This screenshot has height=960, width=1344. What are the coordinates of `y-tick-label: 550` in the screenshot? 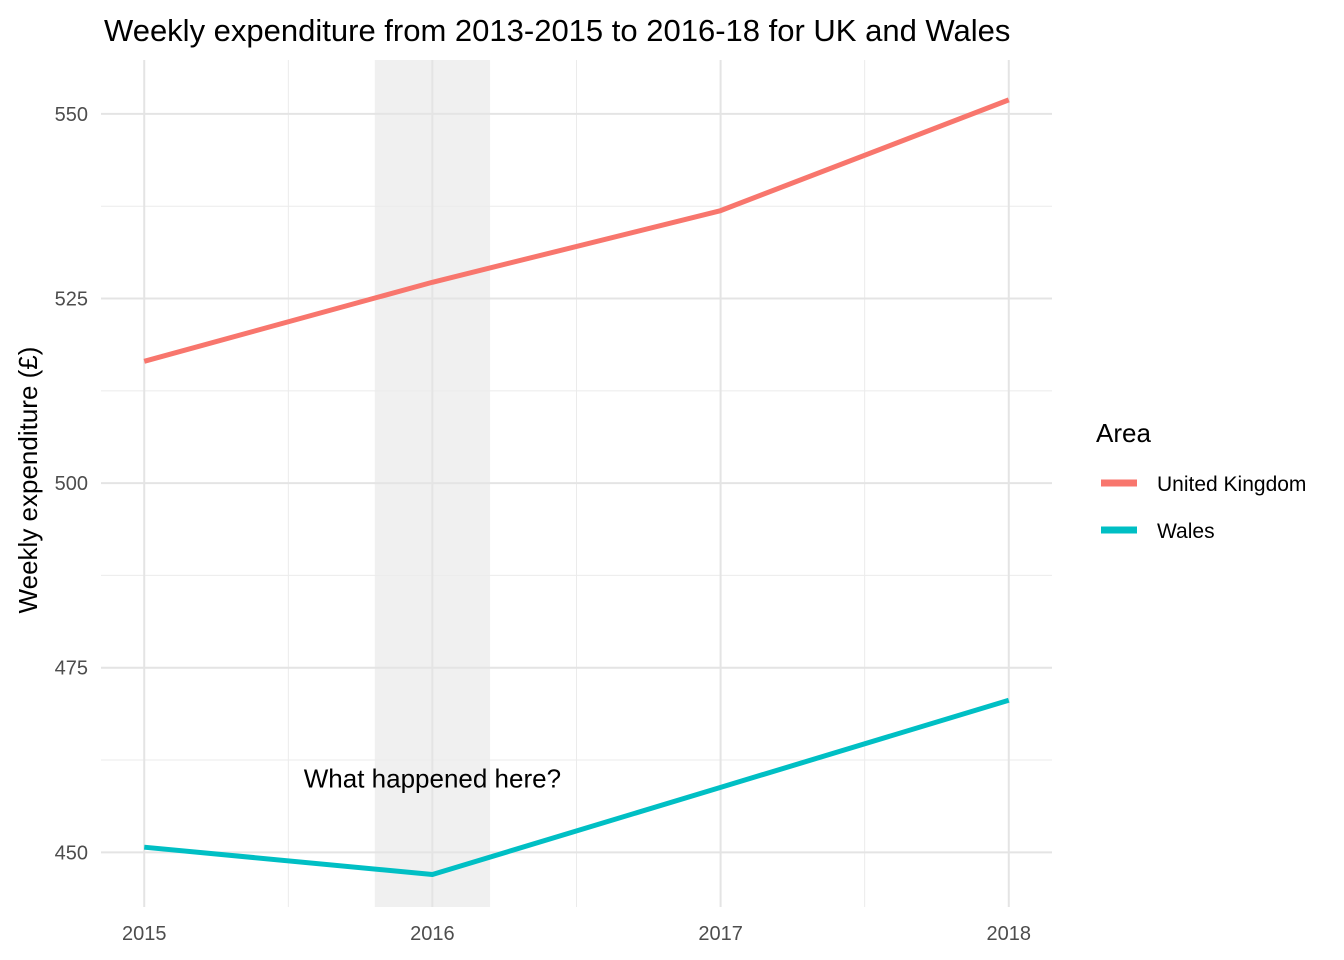 It's located at (71, 115).